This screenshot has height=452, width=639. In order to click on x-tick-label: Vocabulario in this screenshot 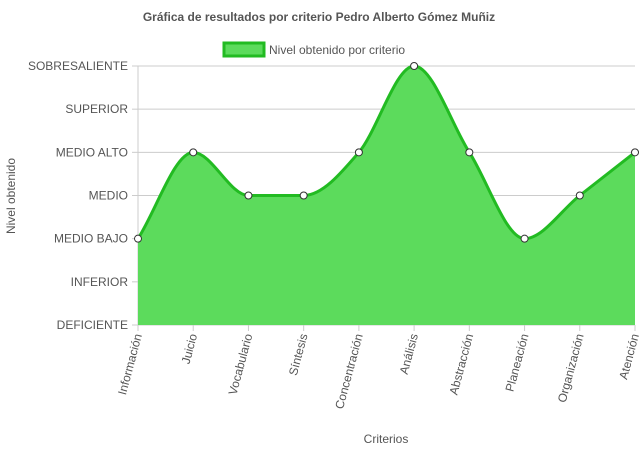, I will do `click(241, 364)`.